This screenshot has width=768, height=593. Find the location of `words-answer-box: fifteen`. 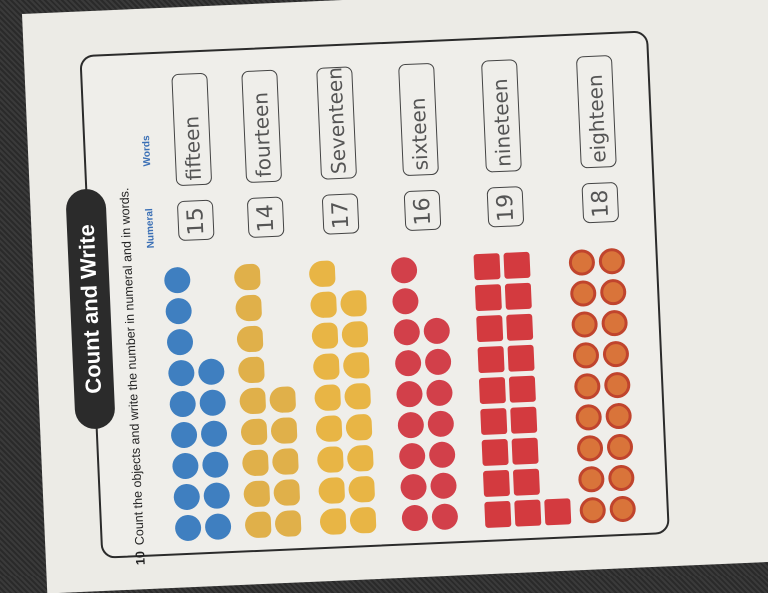

words-answer-box: fifteen is located at coordinates (192, 129).